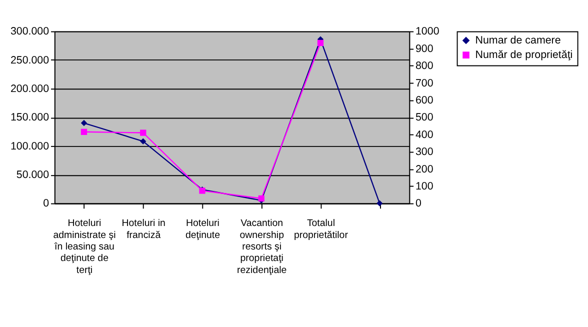 The image size is (588, 327). What do you see at coordinates (424, 83) in the screenshot?
I see `y2-tick-label: 700` at bounding box center [424, 83].